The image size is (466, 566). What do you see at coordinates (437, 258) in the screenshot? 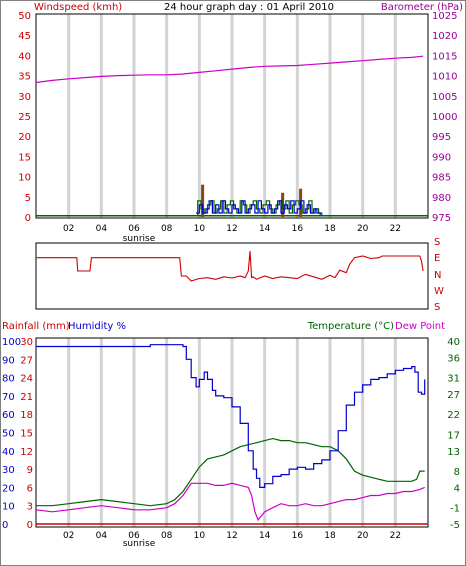
I see `direction-tick: E` at bounding box center [437, 258].